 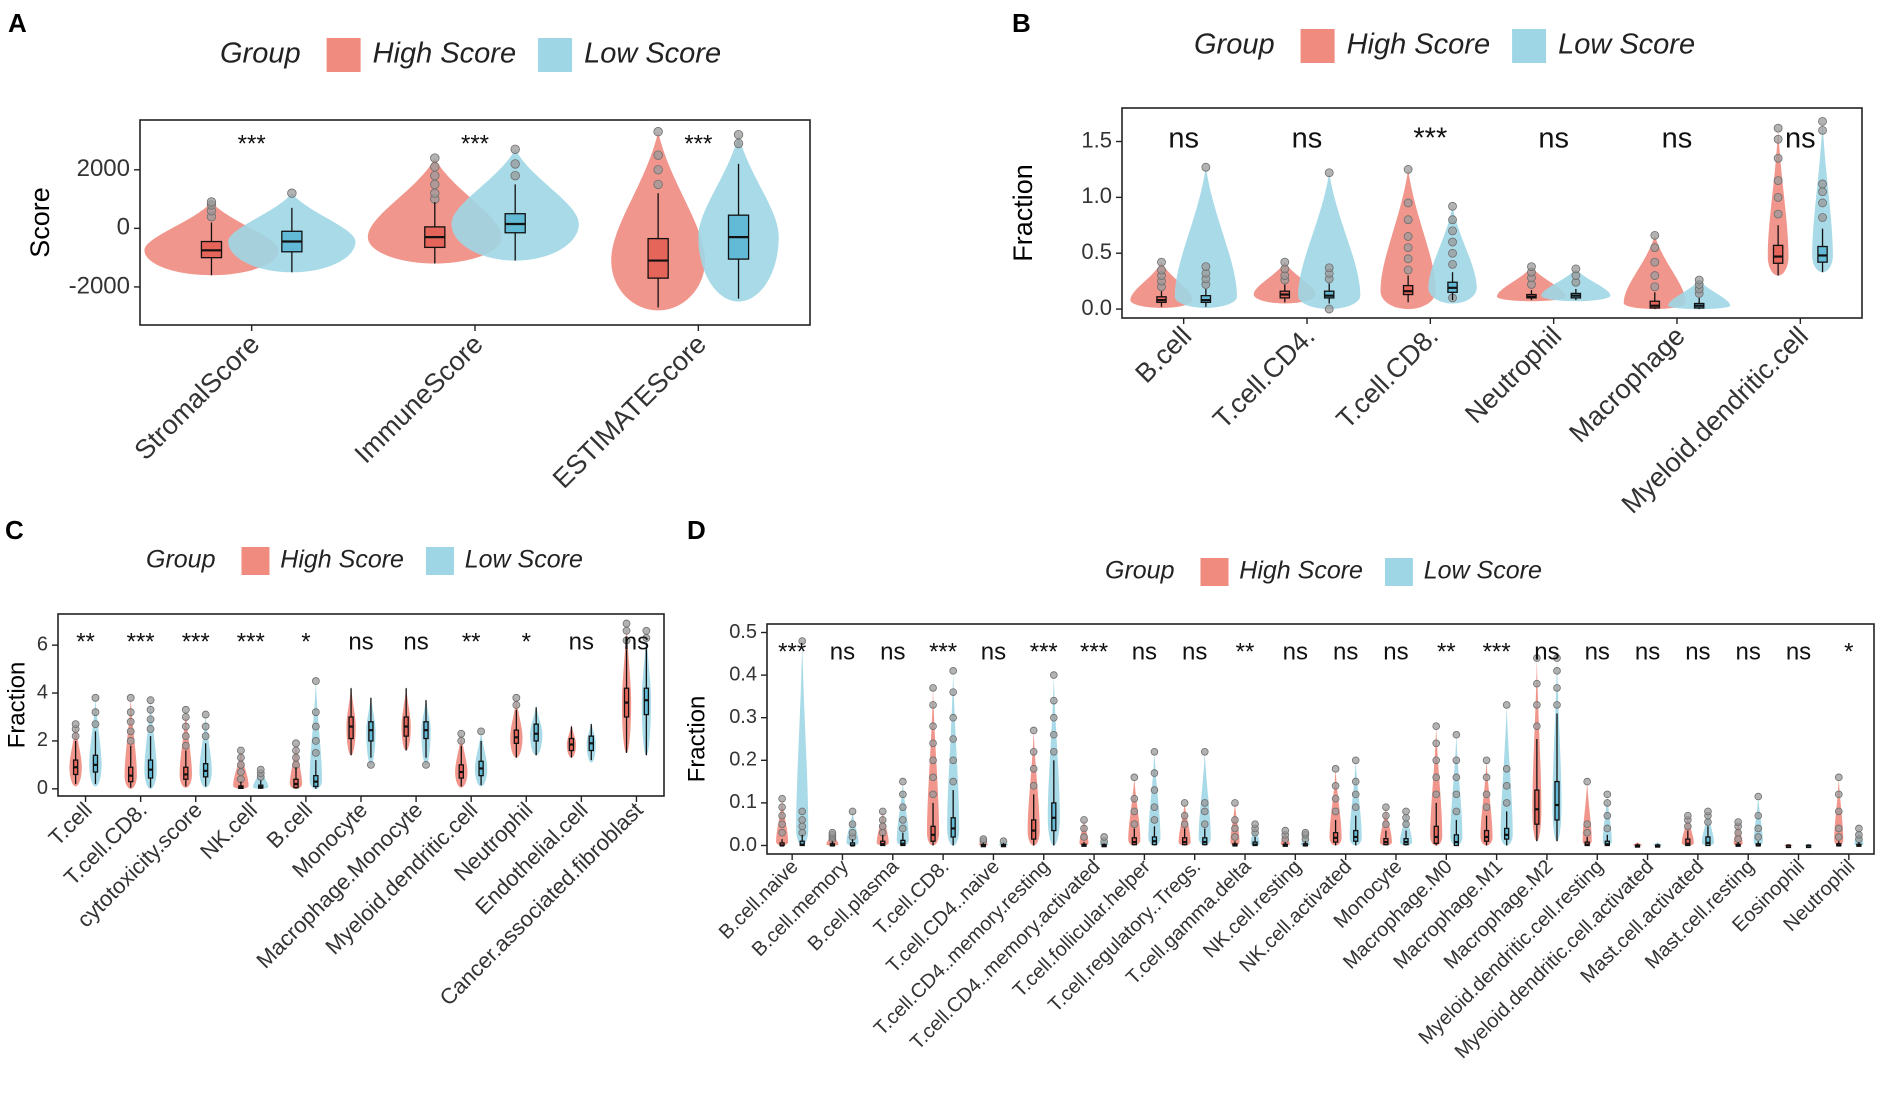 I want to click on panel-label: C, so click(x=14, y=530).